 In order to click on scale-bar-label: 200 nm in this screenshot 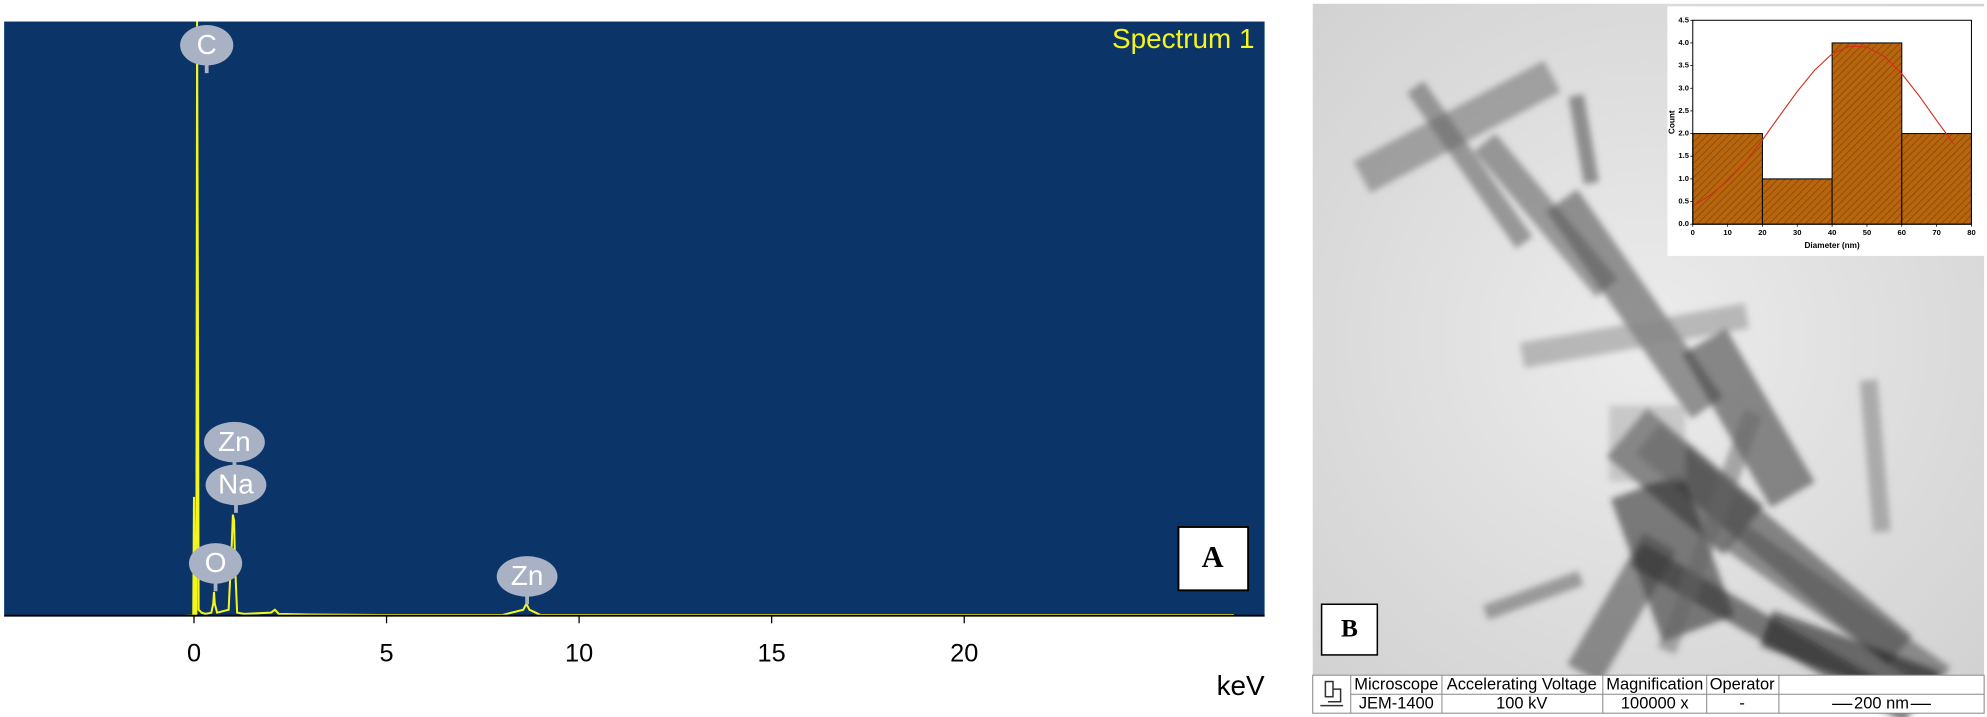, I will do `click(1881, 704)`.